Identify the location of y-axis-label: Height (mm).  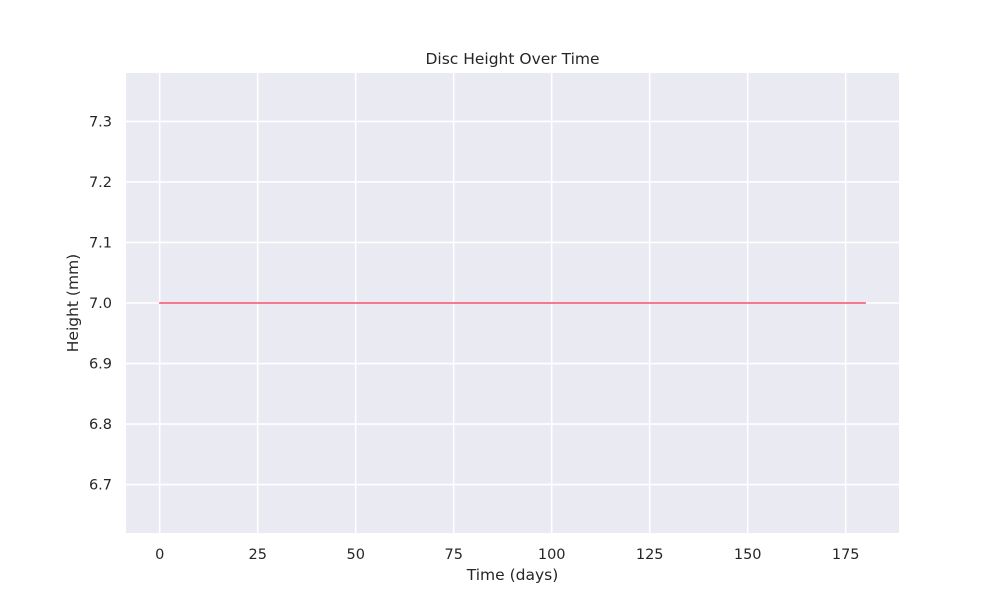
(73, 303).